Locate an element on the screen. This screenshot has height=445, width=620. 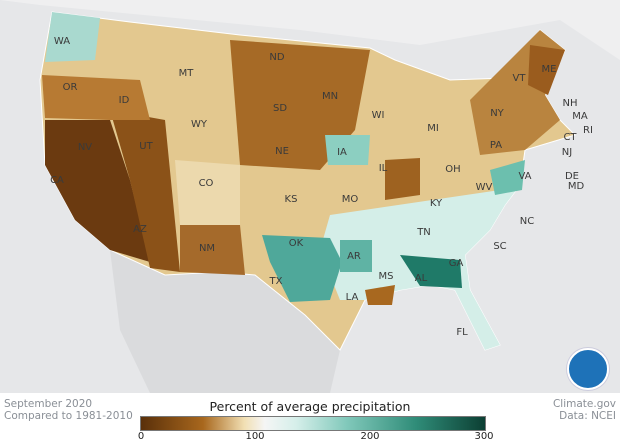
region-west-very-dry is located at coordinates (97, 191).